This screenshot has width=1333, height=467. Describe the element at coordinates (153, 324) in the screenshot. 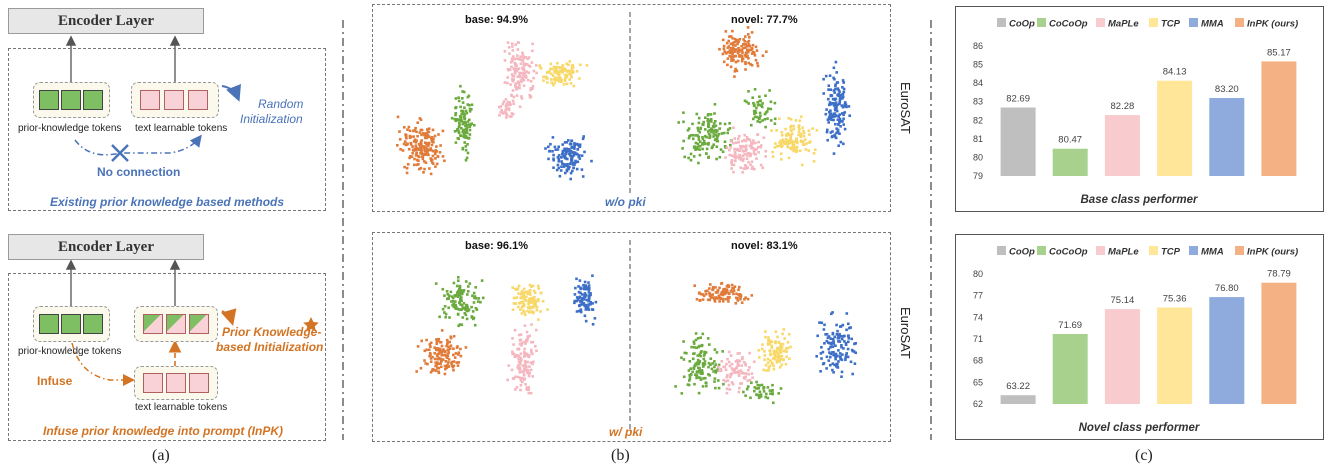

I see `infused-token` at that location.